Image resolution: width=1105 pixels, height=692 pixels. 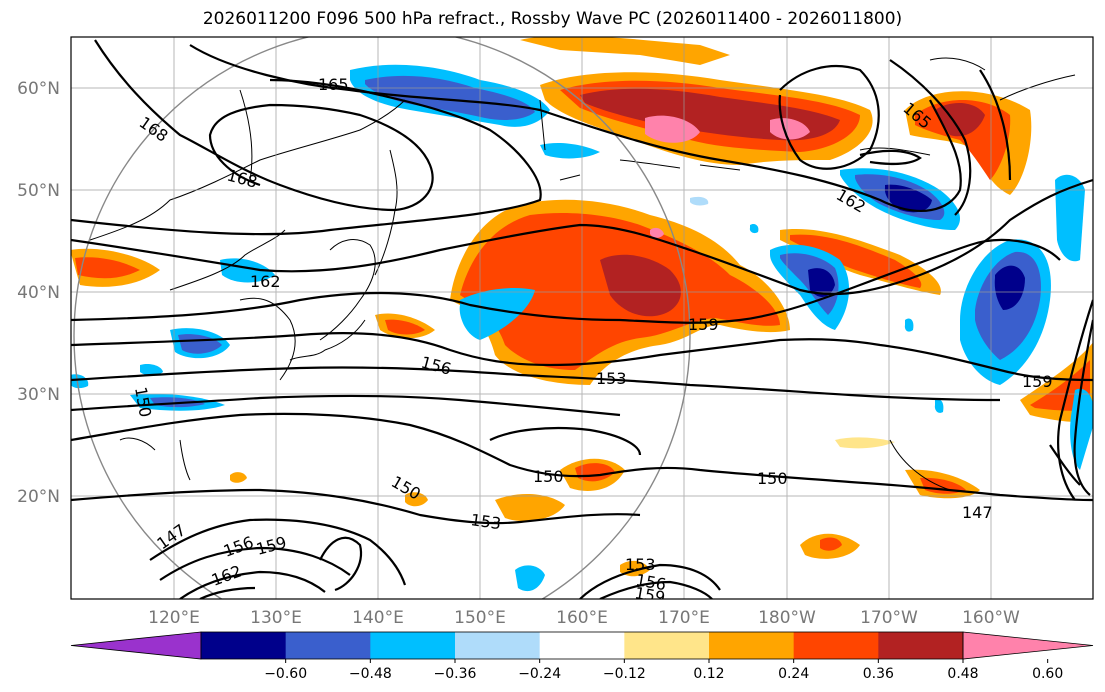 What do you see at coordinates (480, 618) in the screenshot?
I see `lon-label: 150°E` at bounding box center [480, 618].